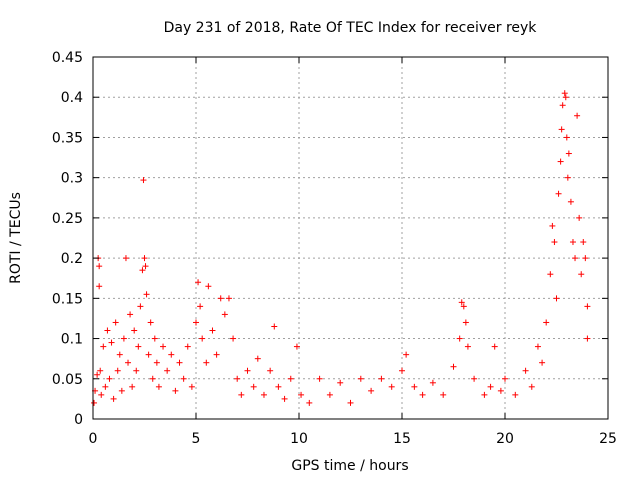 This screenshot has height=480, width=640. Describe the element at coordinates (67, 219) in the screenshot. I see `y-tick-label: 0.25` at that location.